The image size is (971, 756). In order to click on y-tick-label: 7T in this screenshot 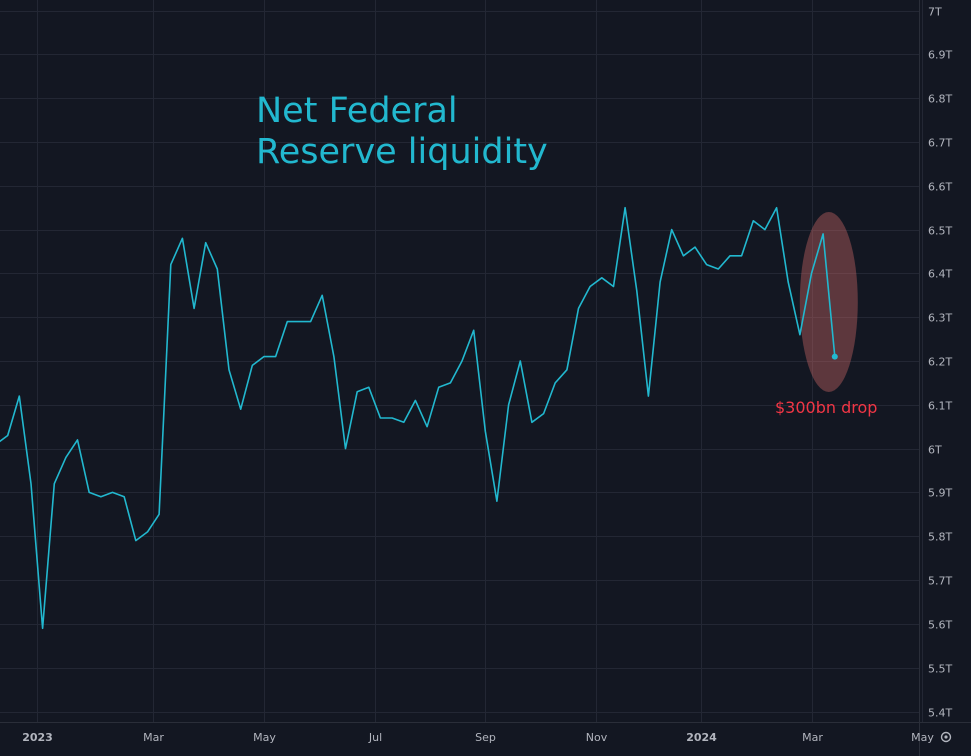, I will do `click(935, 12)`.